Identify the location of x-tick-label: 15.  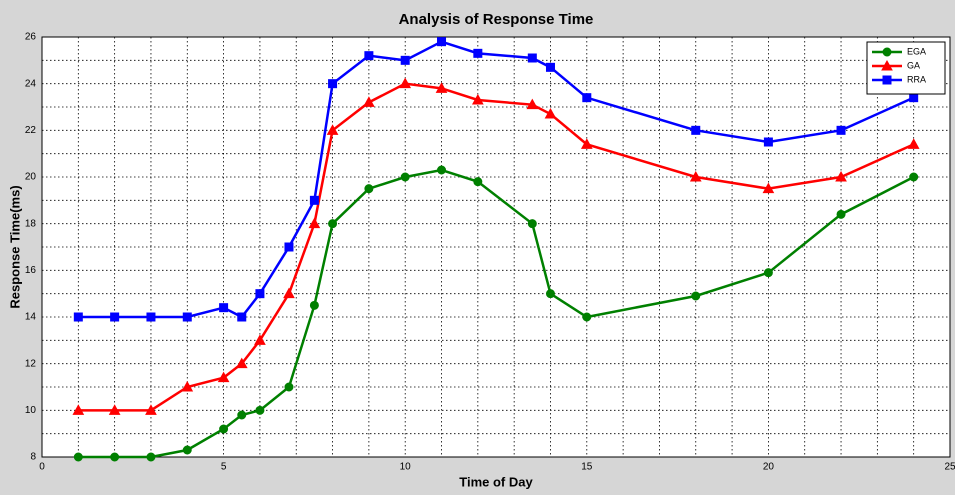
(587, 467).